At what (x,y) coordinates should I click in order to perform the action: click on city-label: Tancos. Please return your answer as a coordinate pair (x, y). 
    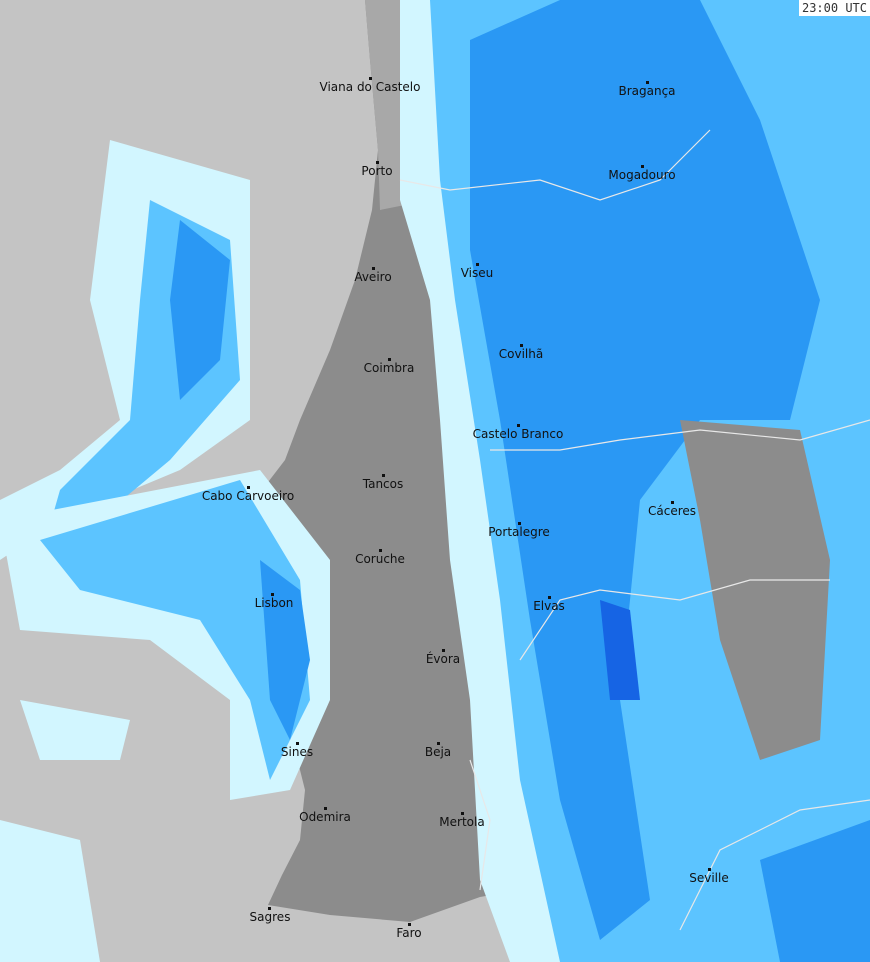
    Looking at the image, I should click on (383, 484).